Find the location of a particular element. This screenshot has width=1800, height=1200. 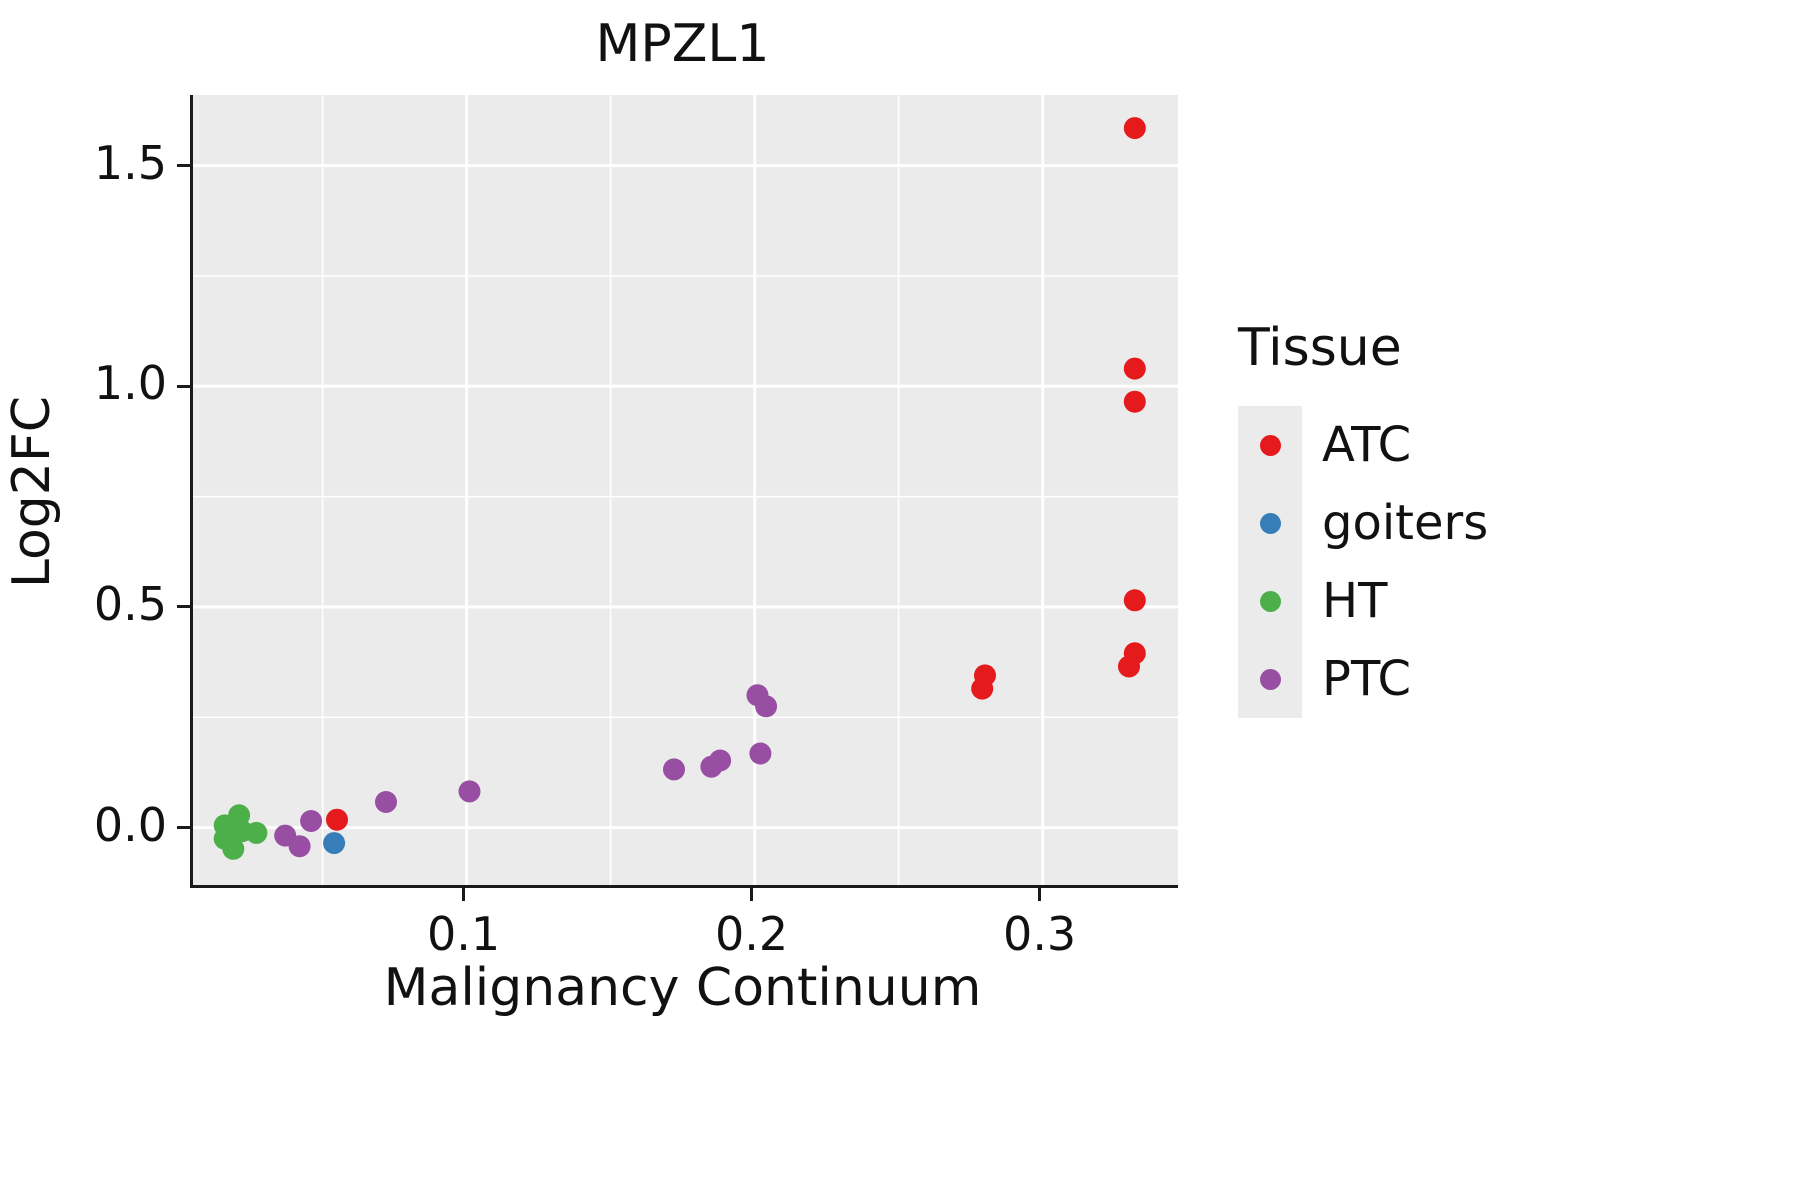

y-tick-label: 0.5 is located at coordinates (130, 603).